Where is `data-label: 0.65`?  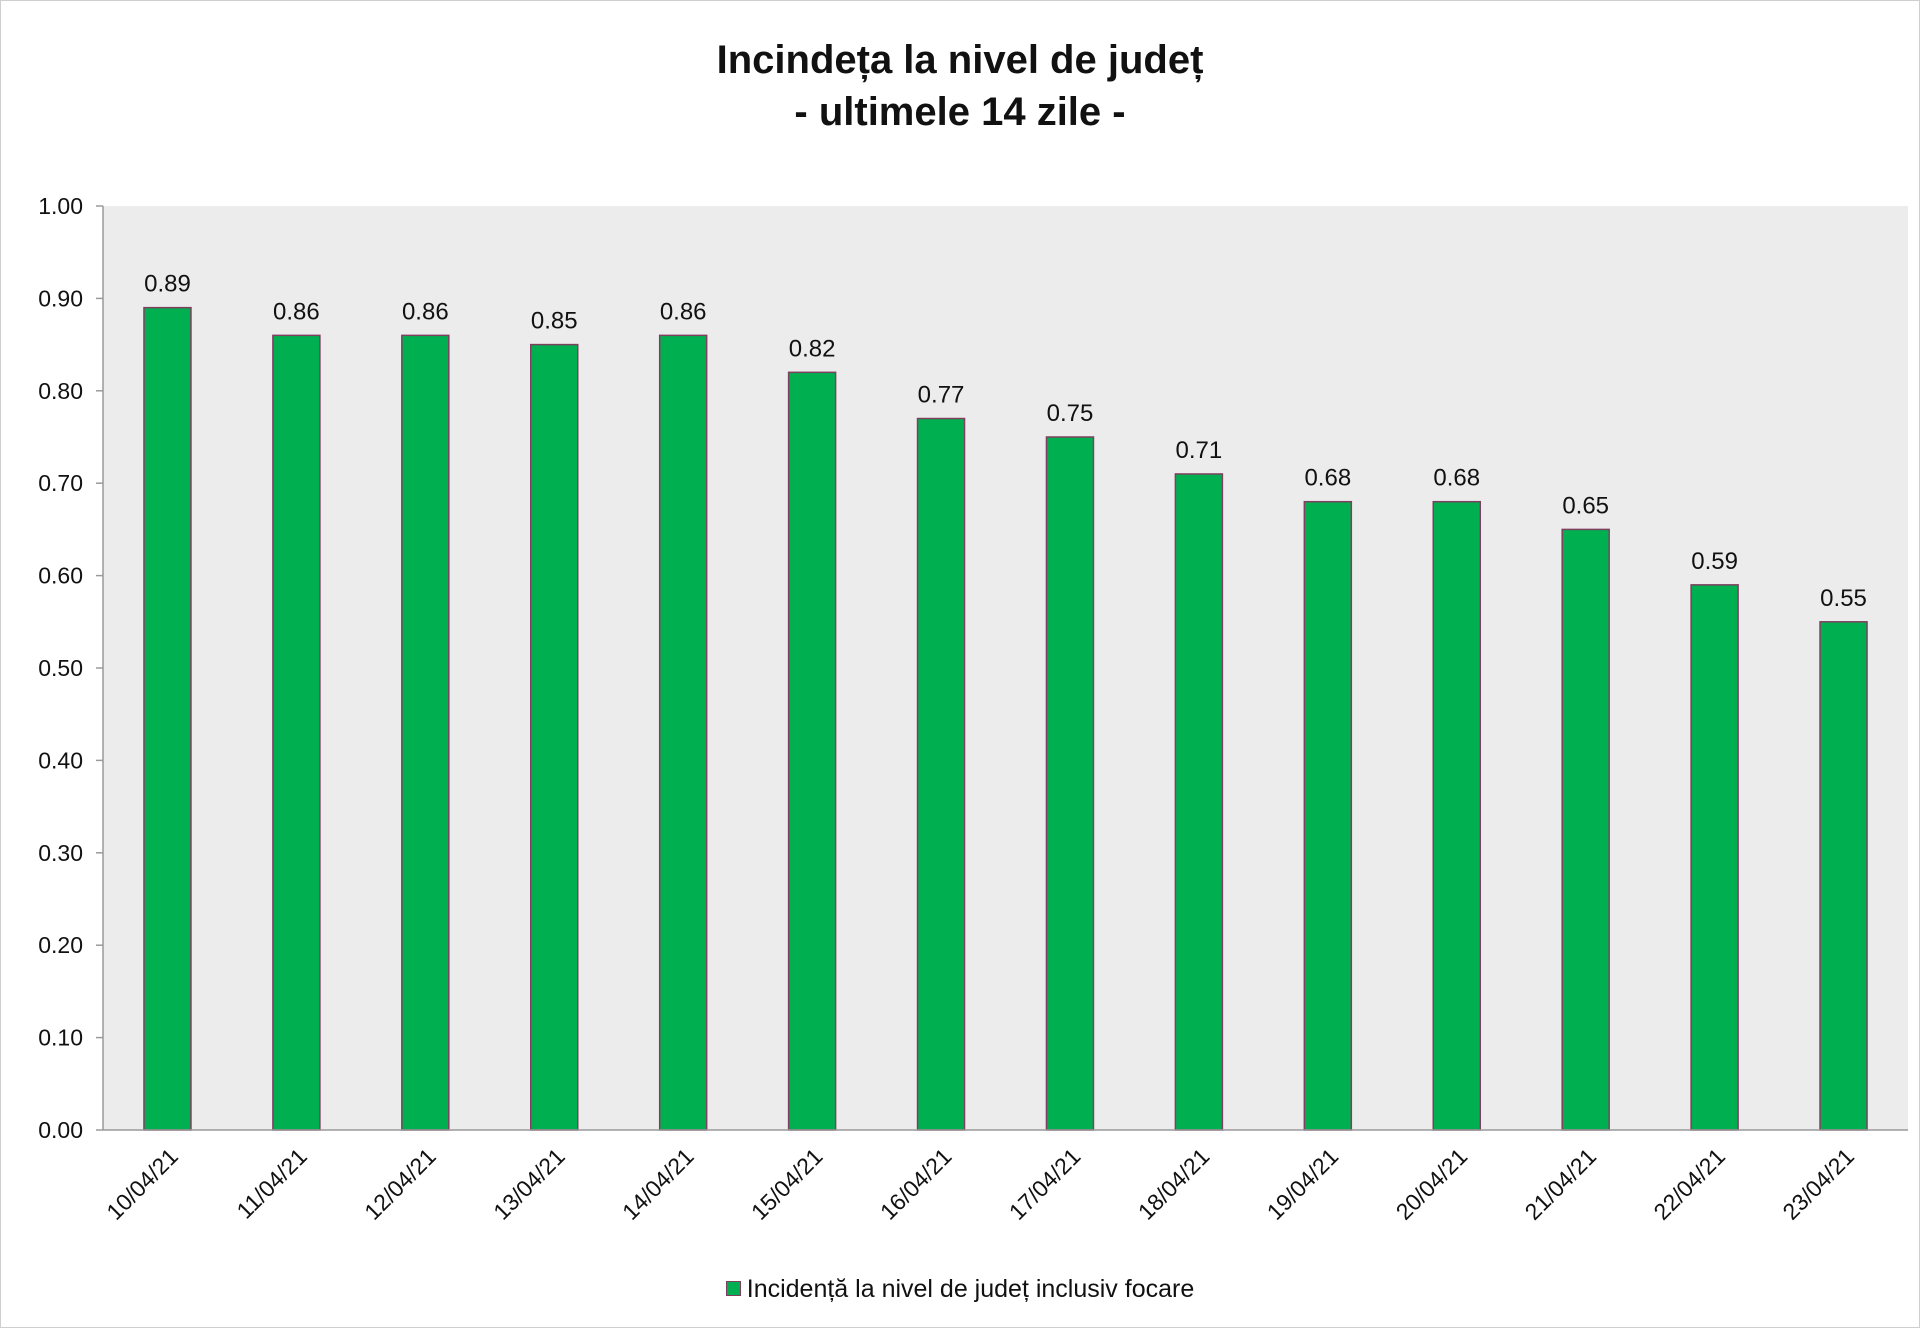
data-label: 0.65 is located at coordinates (1585, 505).